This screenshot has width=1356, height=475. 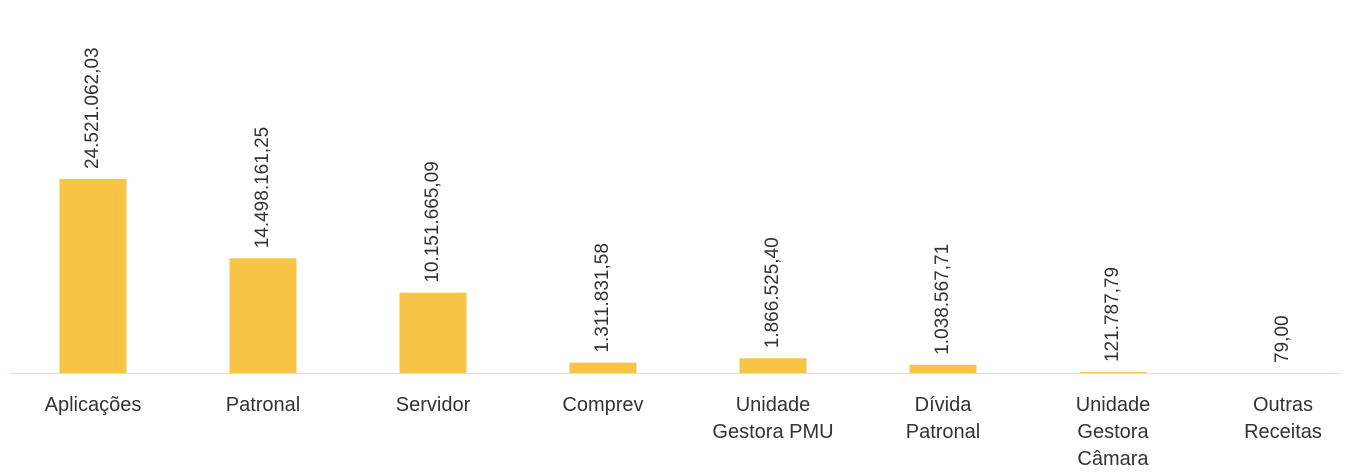 I want to click on category-label: Comprev, so click(x=603, y=405).